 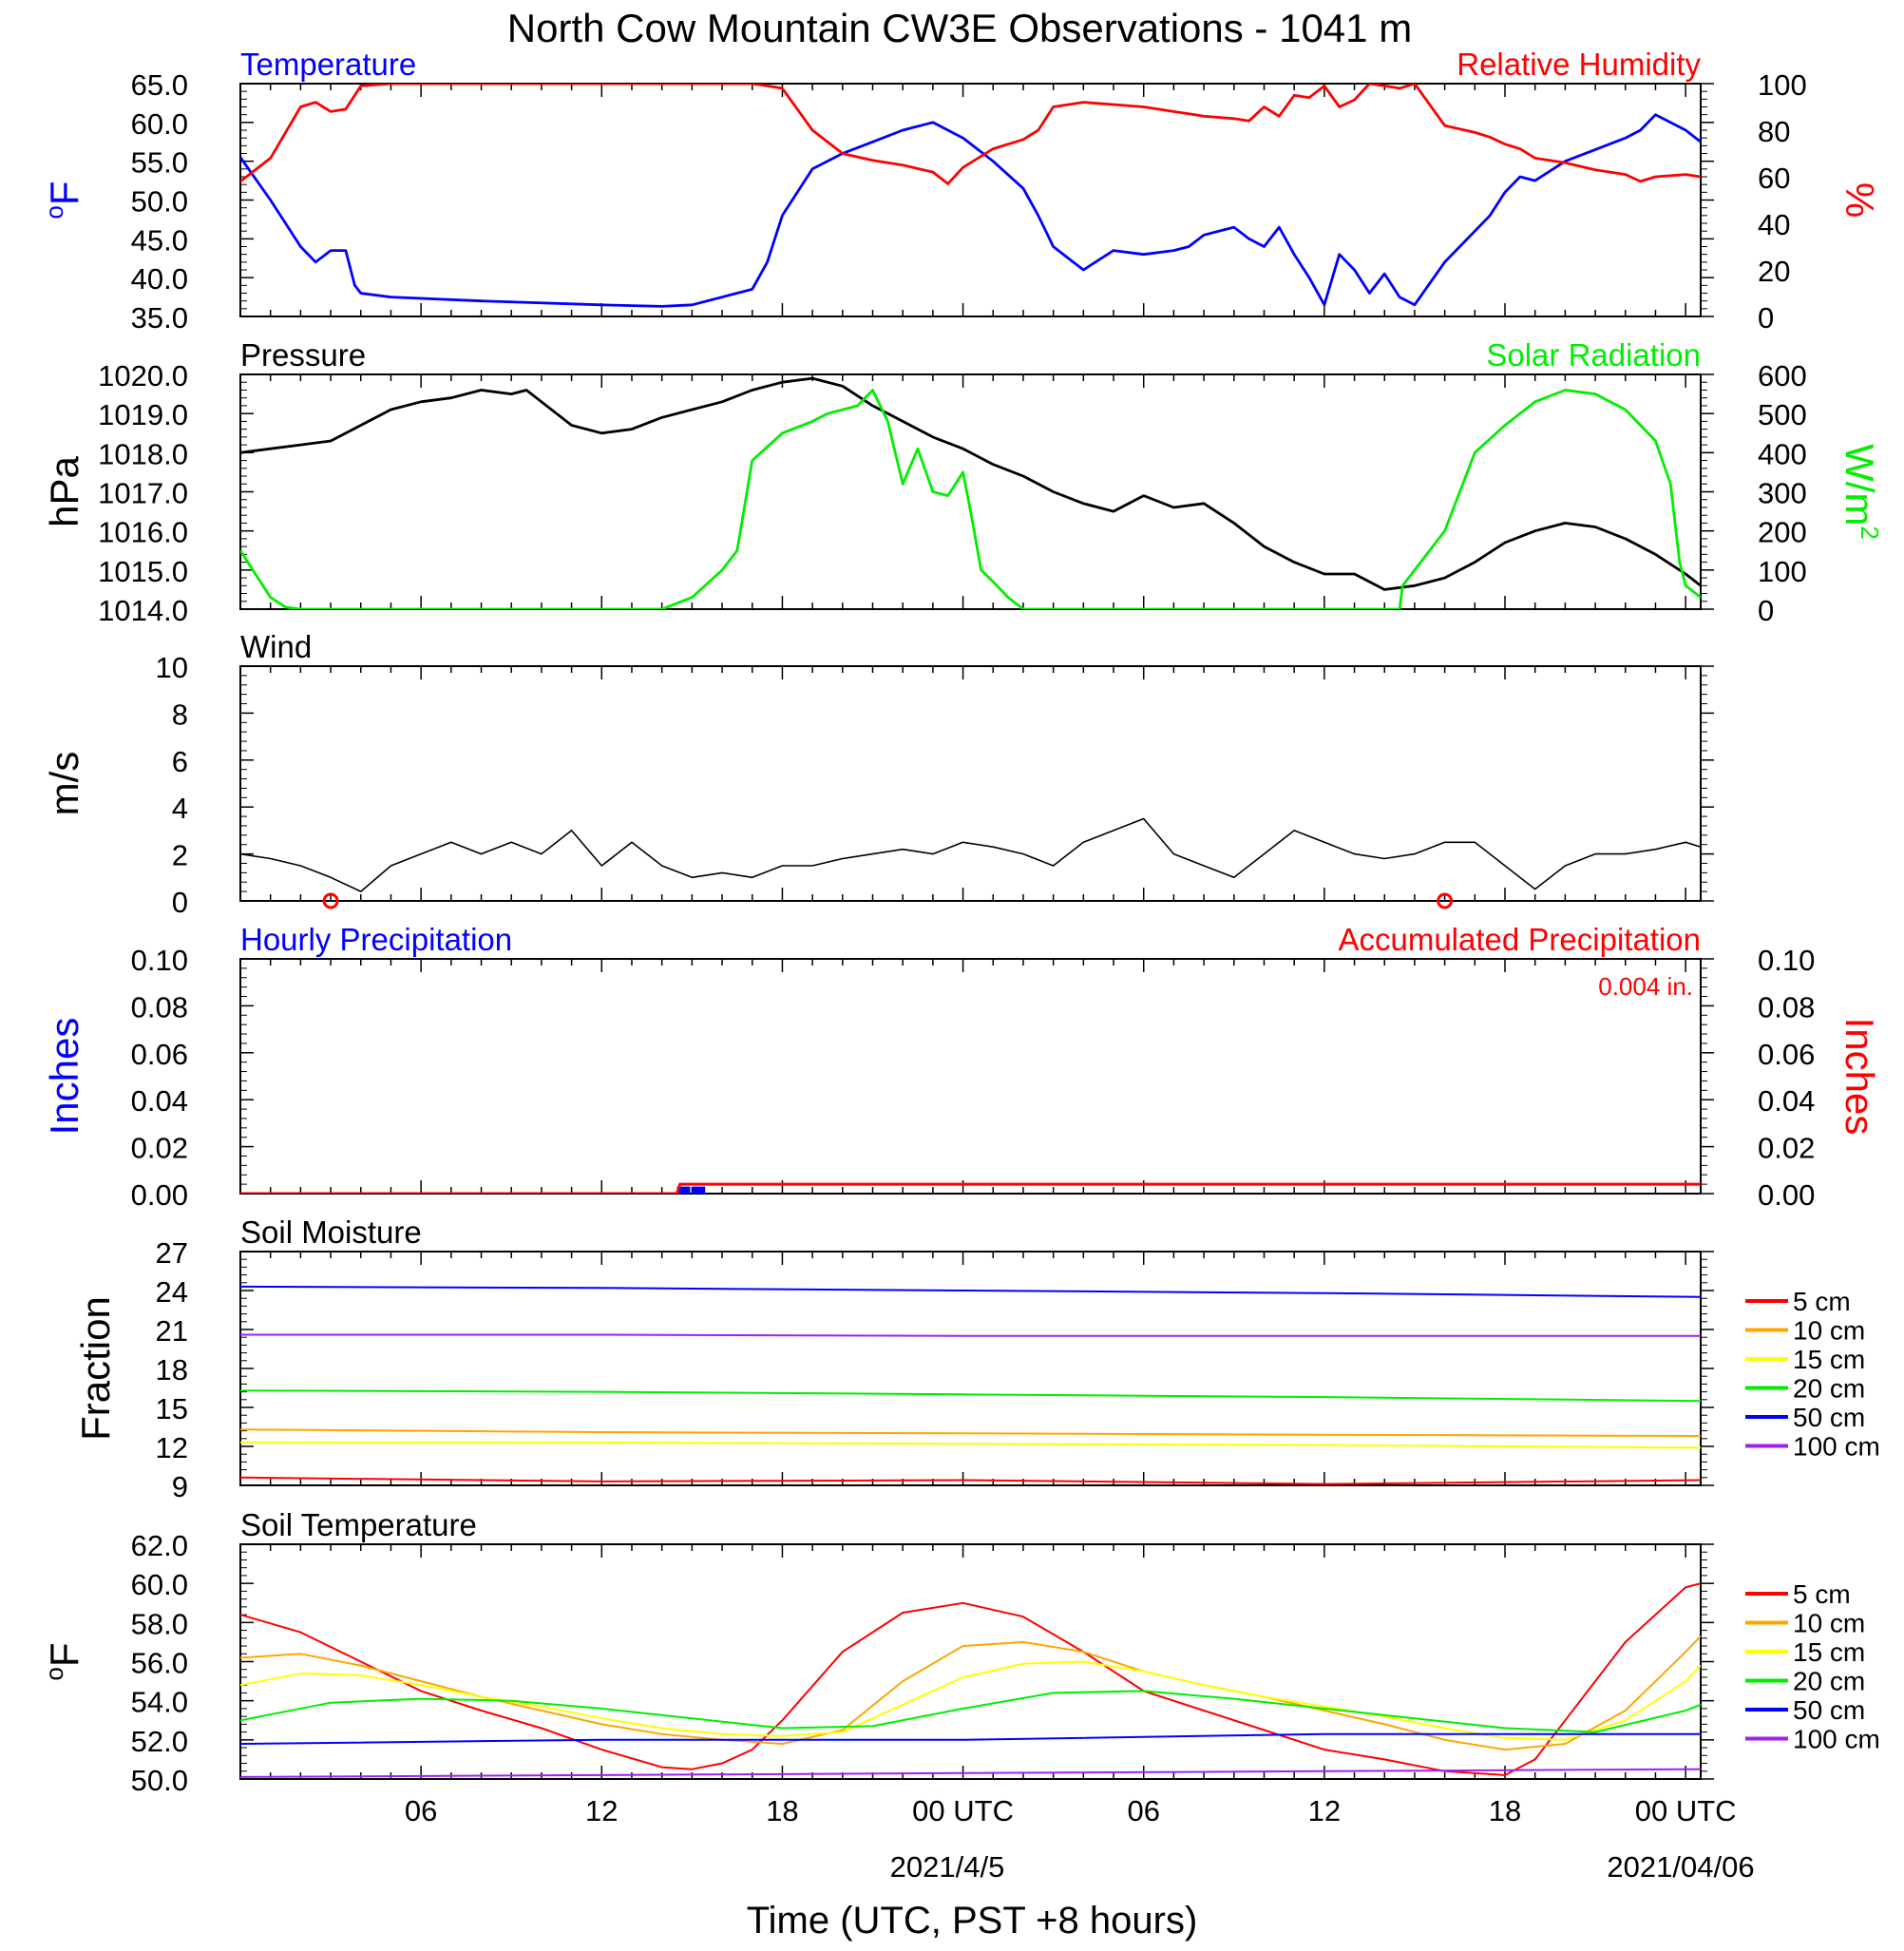 What do you see at coordinates (159, 1006) in the screenshot?
I see `y-tick-label-left: 0.08` at bounding box center [159, 1006].